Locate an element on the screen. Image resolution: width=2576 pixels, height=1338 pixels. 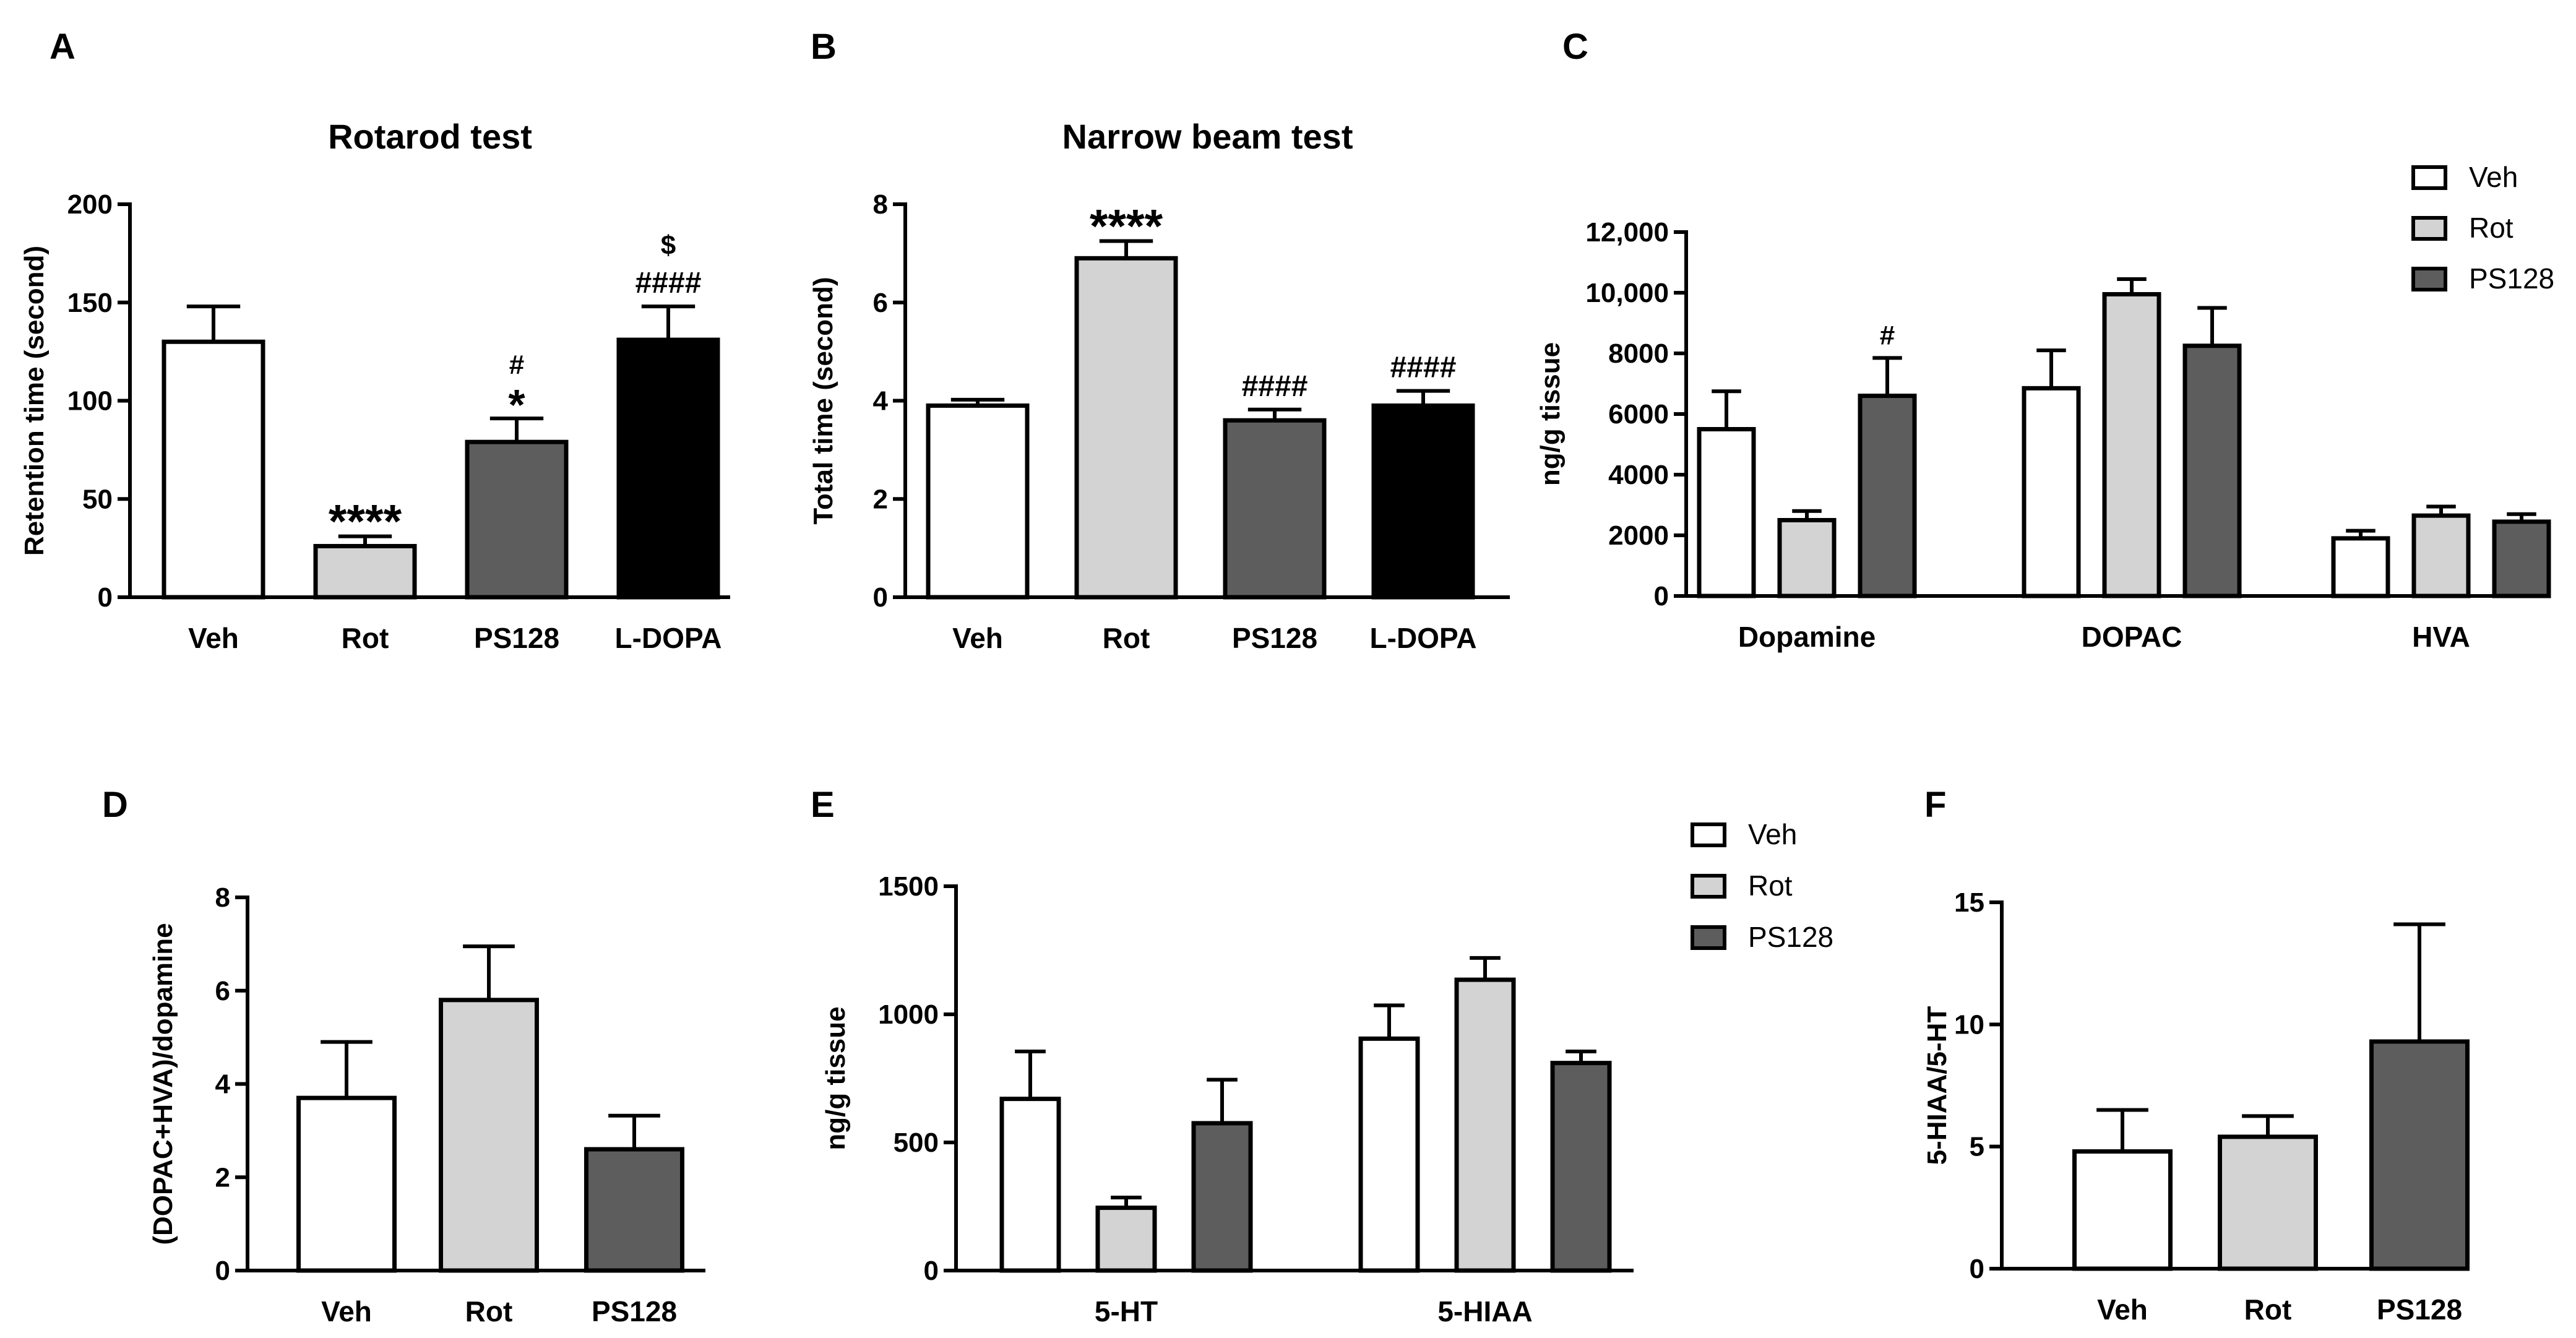
y-axis-label: (DOPAC+HVA)/dopamine is located at coordinates (163, 1084).